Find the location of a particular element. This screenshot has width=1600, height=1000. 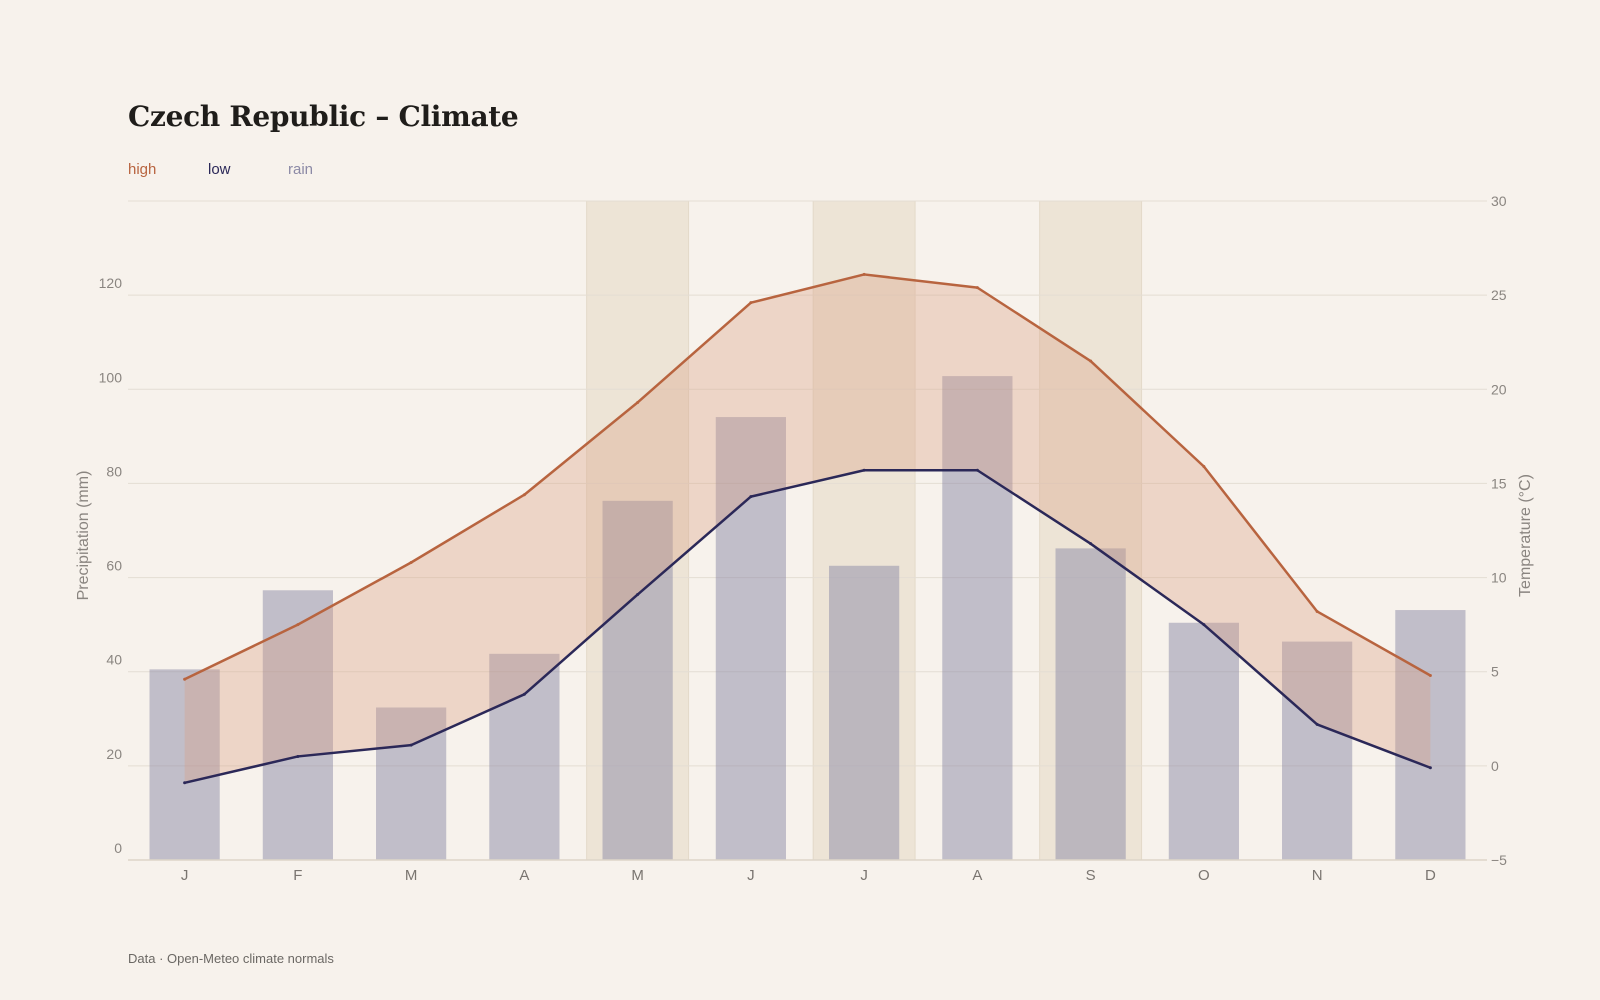

chart-title: Czech Republic – Climate is located at coordinates (323, 116).